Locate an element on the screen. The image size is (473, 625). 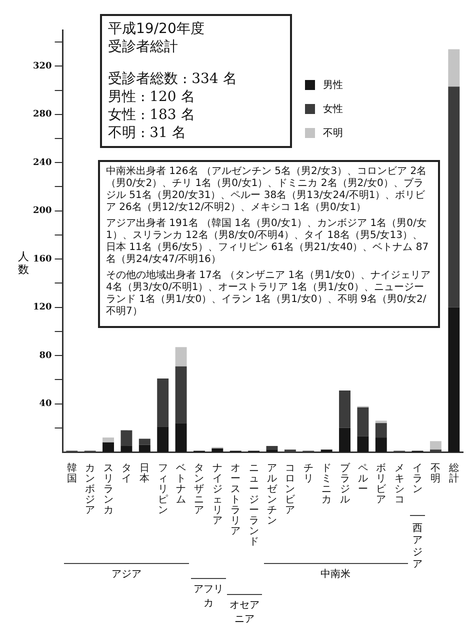
x-tick-label: ニュージーランド is located at coordinates (253, 505).